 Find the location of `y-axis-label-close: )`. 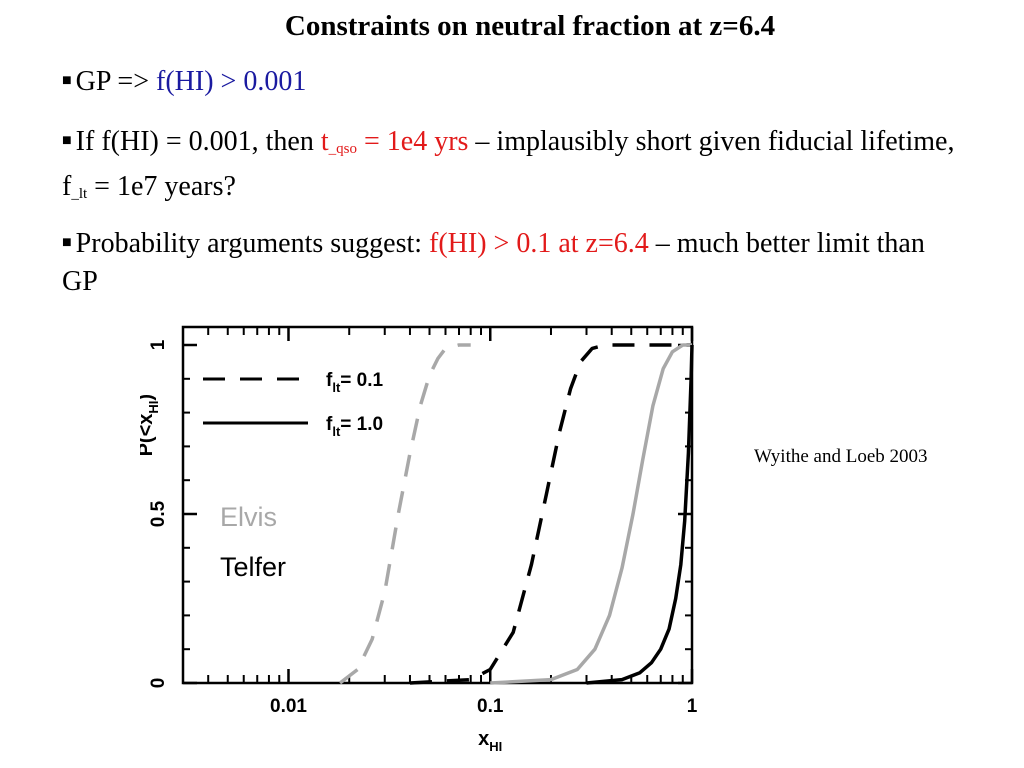

y-axis-label-close: ) is located at coordinates (148, 397).